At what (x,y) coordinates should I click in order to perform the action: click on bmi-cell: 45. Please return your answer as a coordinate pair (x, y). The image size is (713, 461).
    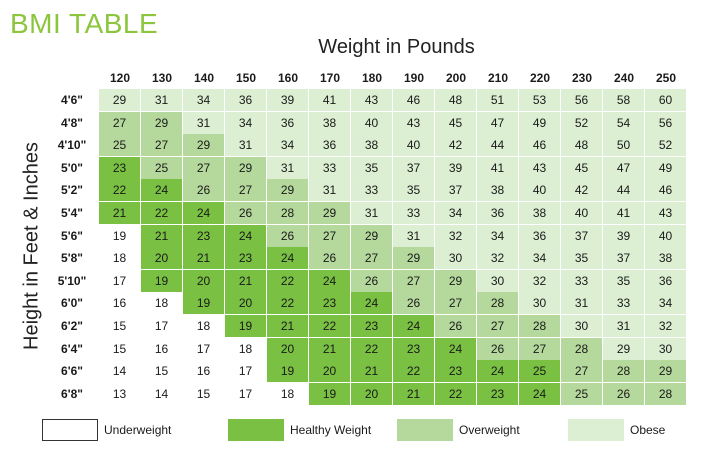
    Looking at the image, I should click on (582, 168).